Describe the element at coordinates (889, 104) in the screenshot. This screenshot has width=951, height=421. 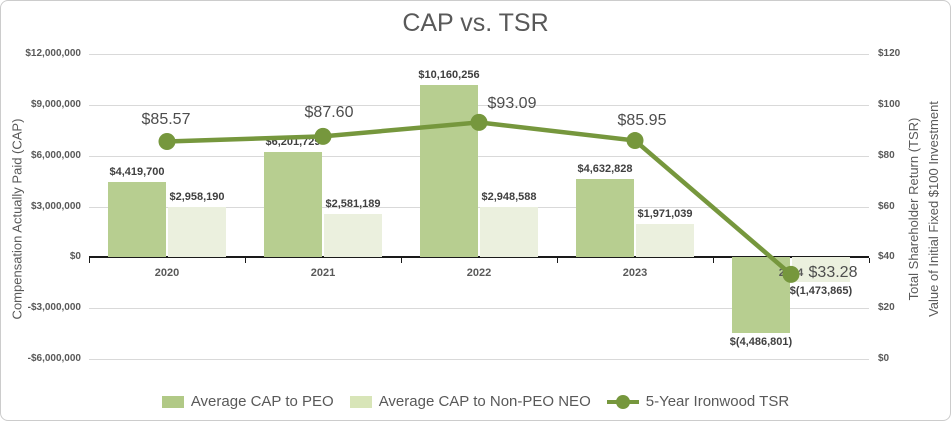
I see `right-axis-tick-label: $100` at that location.